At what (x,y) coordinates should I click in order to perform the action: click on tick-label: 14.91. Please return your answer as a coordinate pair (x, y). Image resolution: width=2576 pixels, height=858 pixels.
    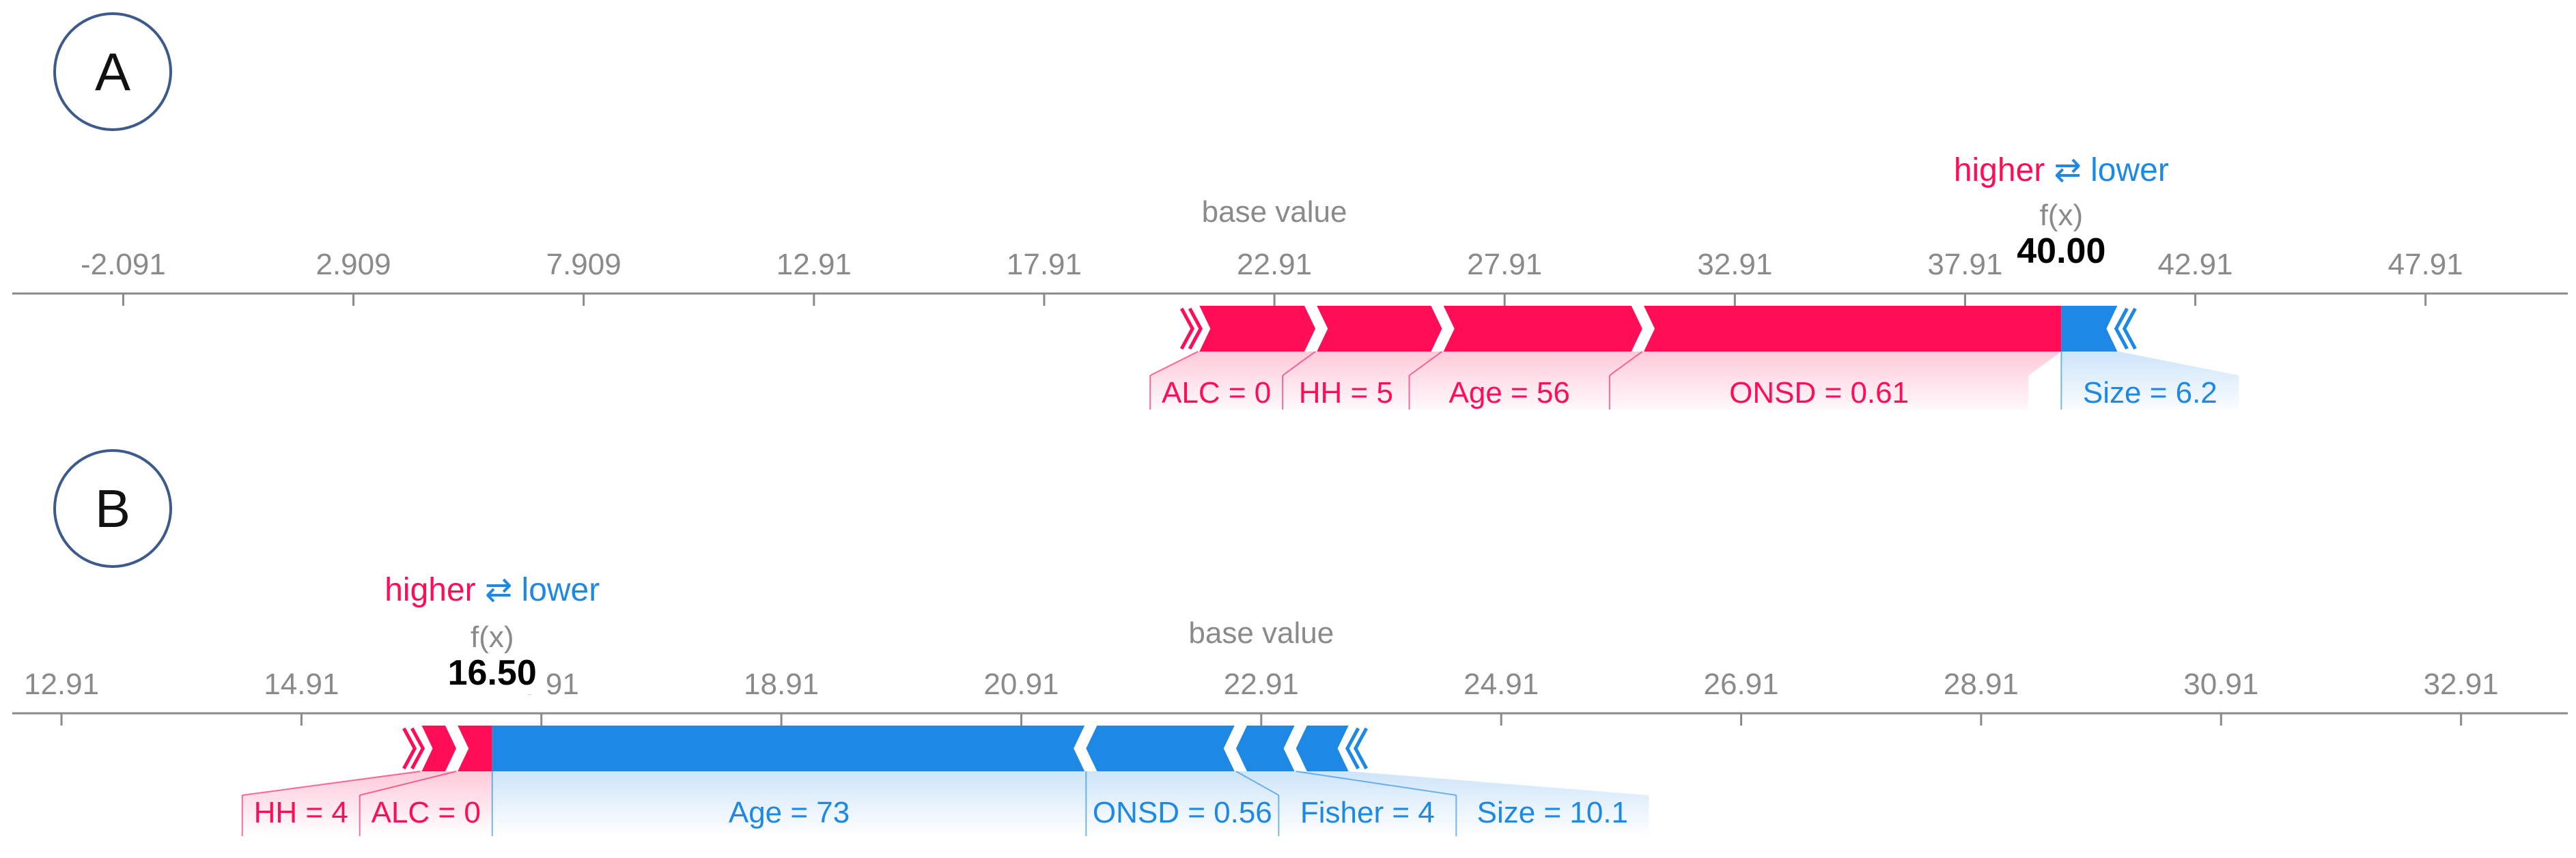
    Looking at the image, I should click on (301, 684).